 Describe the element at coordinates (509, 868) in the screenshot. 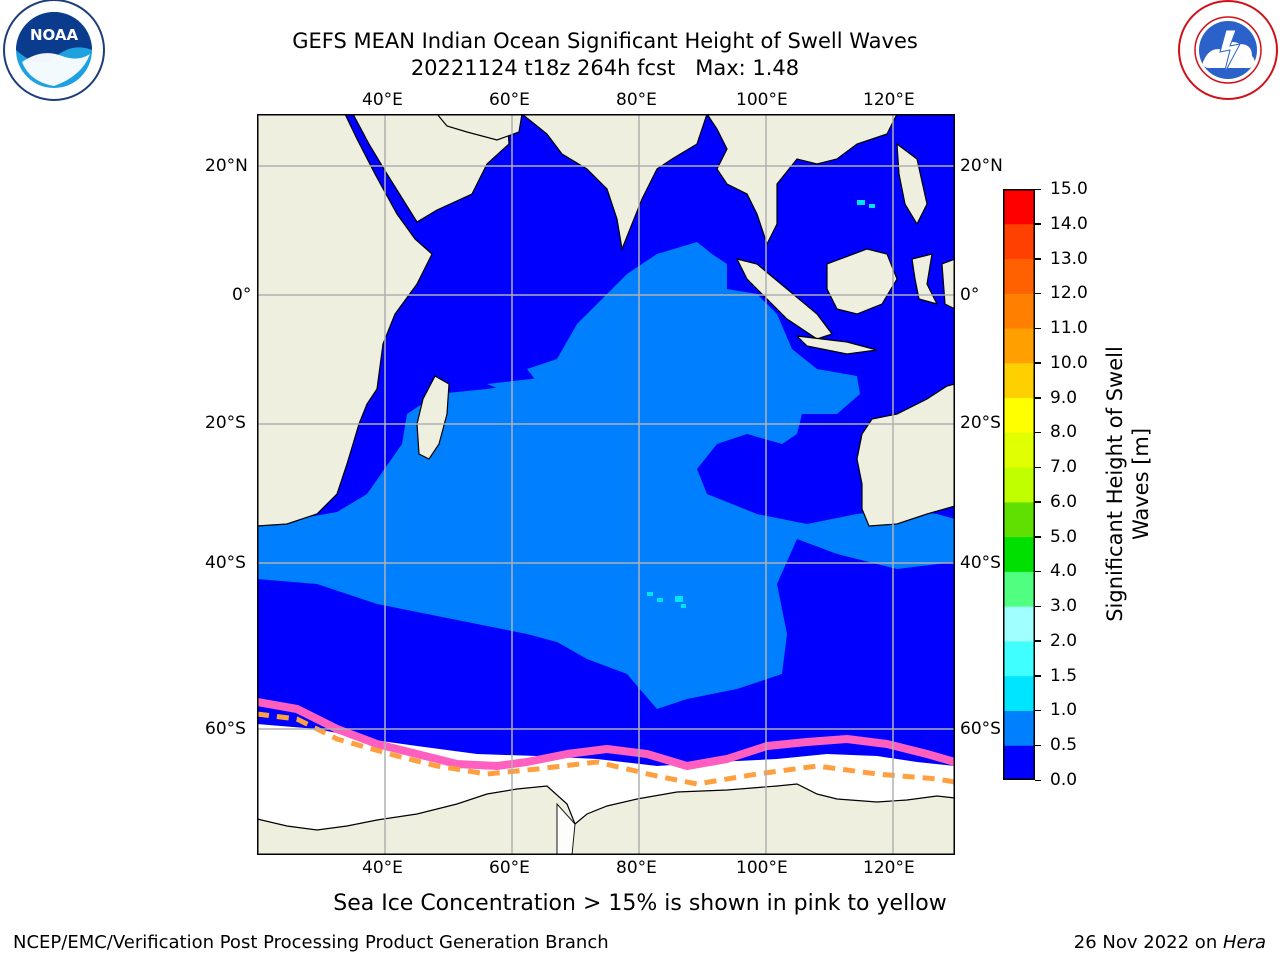

I see `lon-label-bottom-60e: 60°E` at that location.